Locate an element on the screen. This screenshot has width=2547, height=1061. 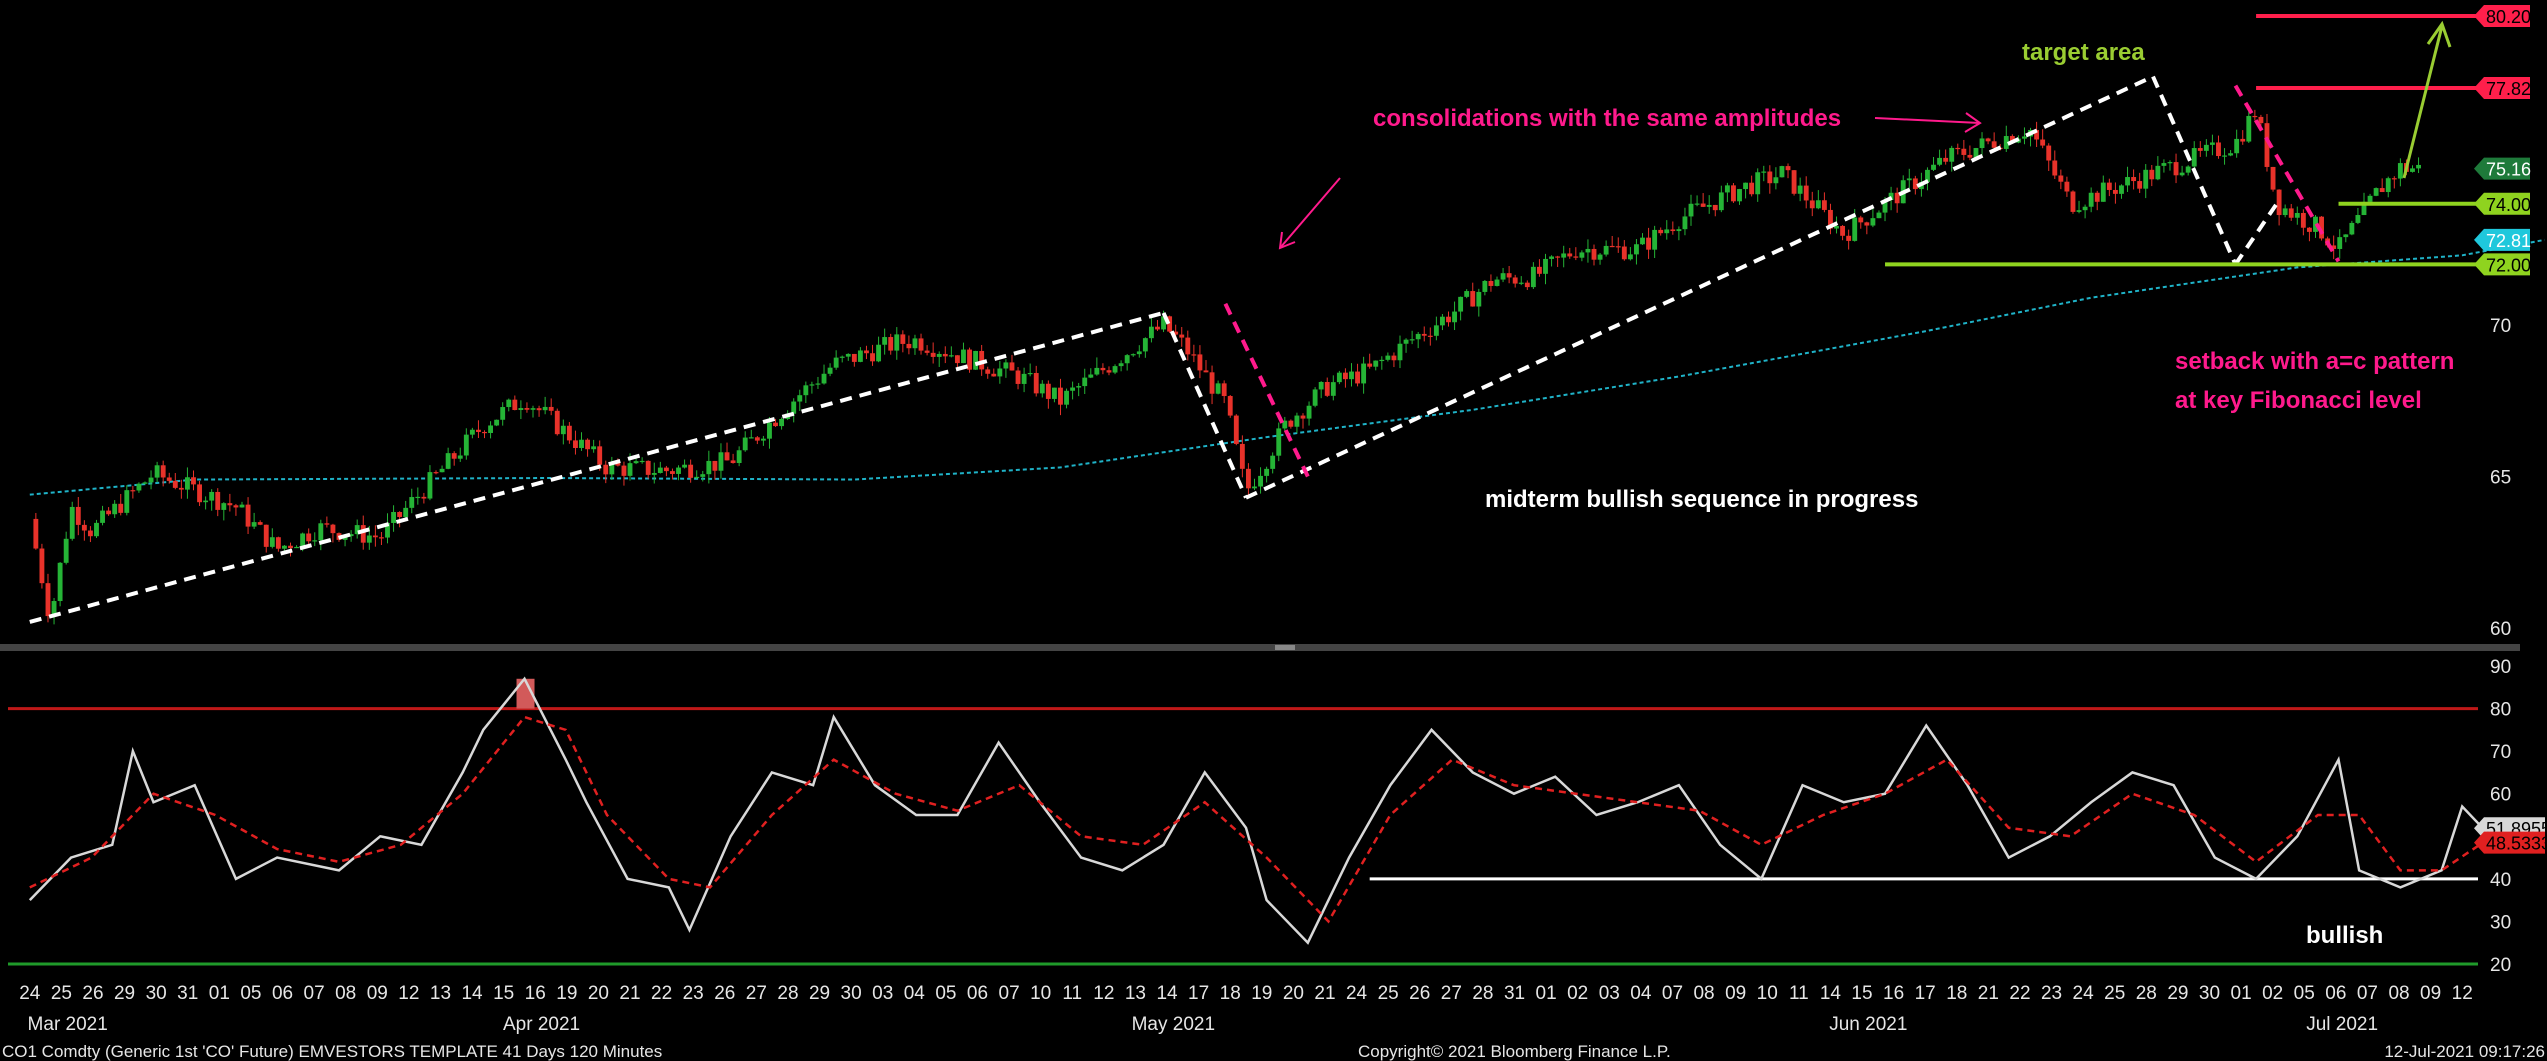
x-day-label: 07 is located at coordinates (1009, 993).